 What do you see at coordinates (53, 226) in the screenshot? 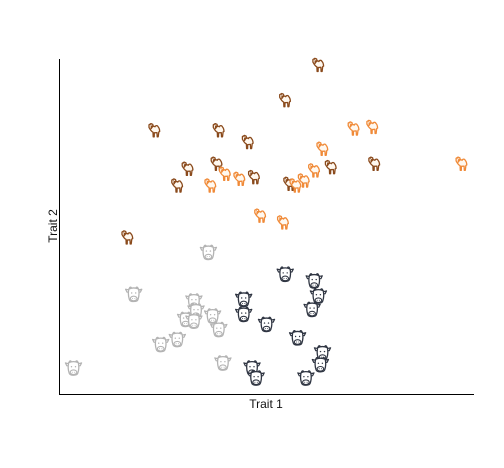
I see `y-axis-title: Trait 2` at bounding box center [53, 226].